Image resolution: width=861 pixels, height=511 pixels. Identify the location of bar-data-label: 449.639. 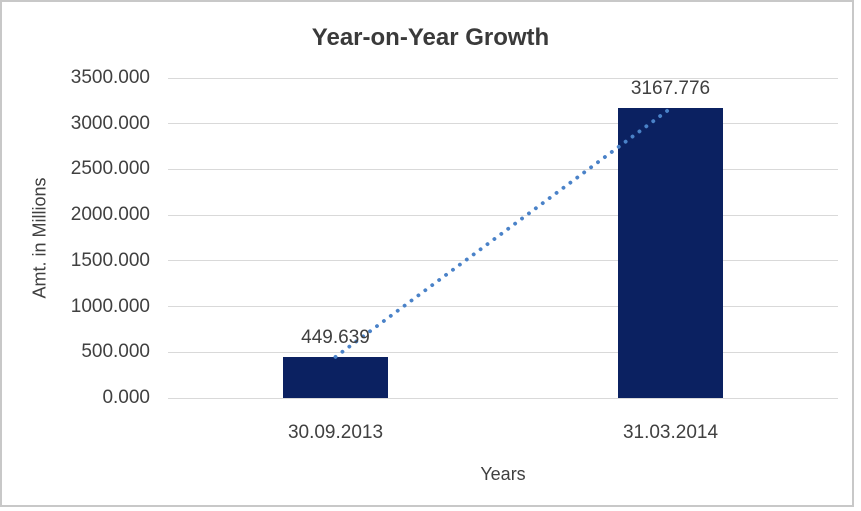
(335, 337).